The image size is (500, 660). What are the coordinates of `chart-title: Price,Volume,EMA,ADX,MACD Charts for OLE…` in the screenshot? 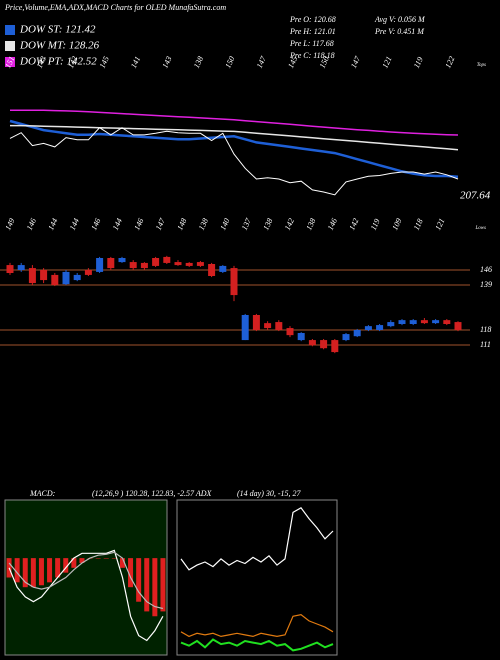 It's located at (115, 7).